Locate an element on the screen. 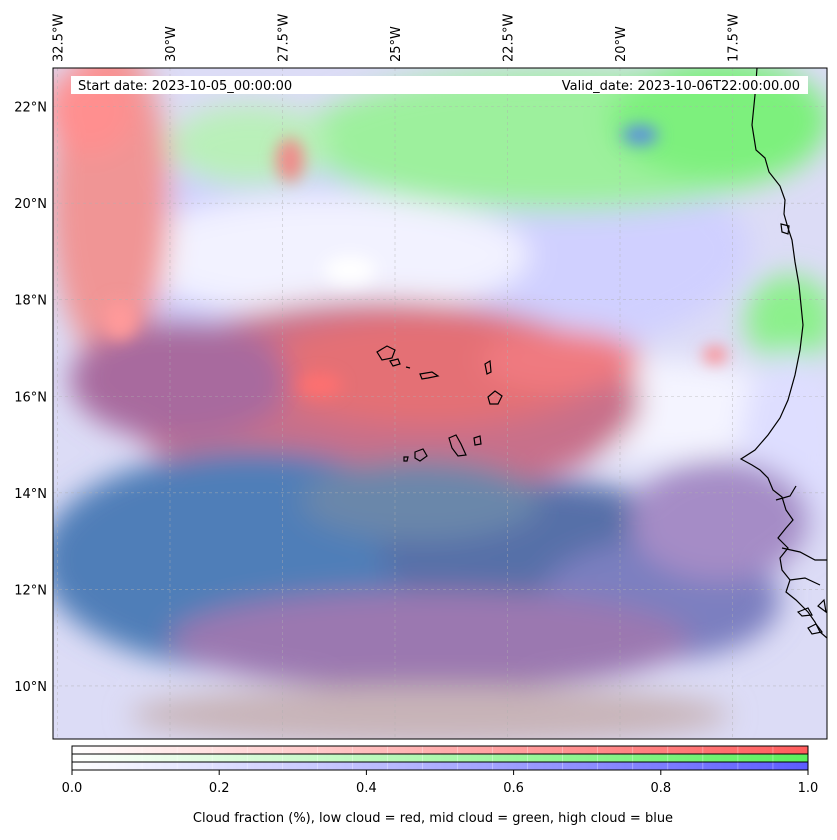  colorbar-frame is located at coordinates (440, 758).